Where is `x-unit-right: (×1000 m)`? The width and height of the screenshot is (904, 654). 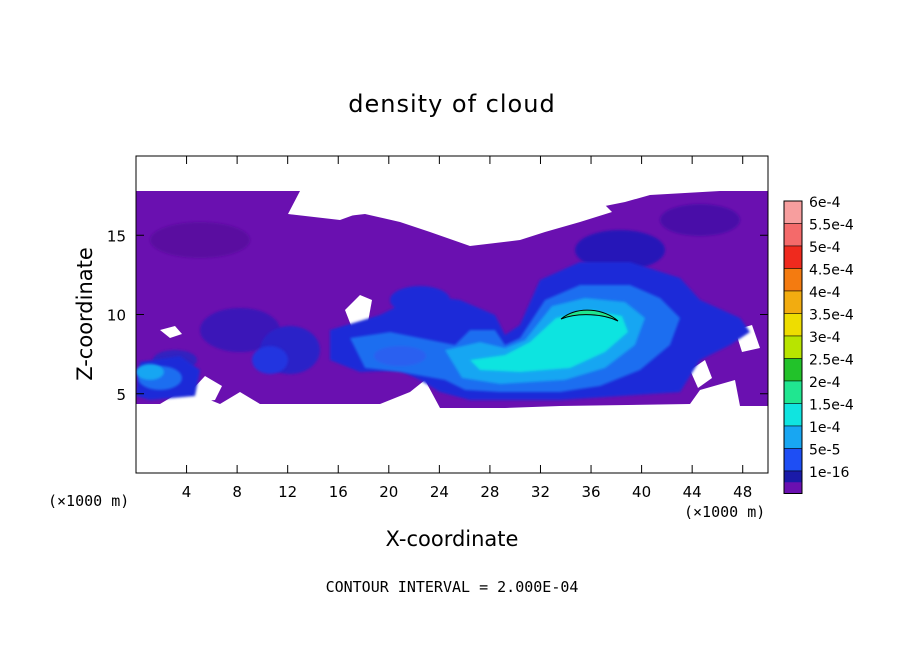 x-unit-right: (×1000 m) is located at coordinates (724, 512).